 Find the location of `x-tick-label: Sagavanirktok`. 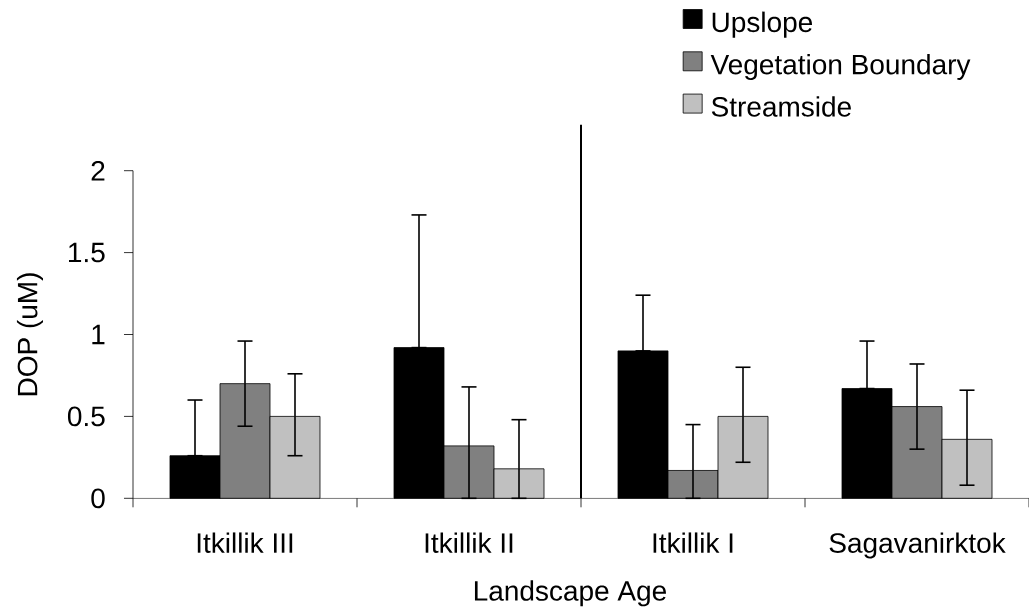

x-tick-label: Sagavanirktok is located at coordinates (917, 545).